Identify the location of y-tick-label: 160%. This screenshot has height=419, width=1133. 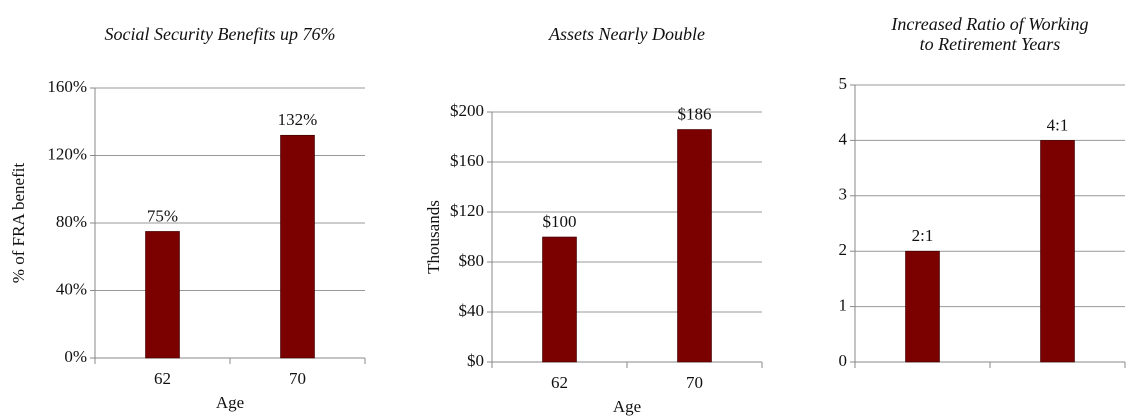
(67, 86).